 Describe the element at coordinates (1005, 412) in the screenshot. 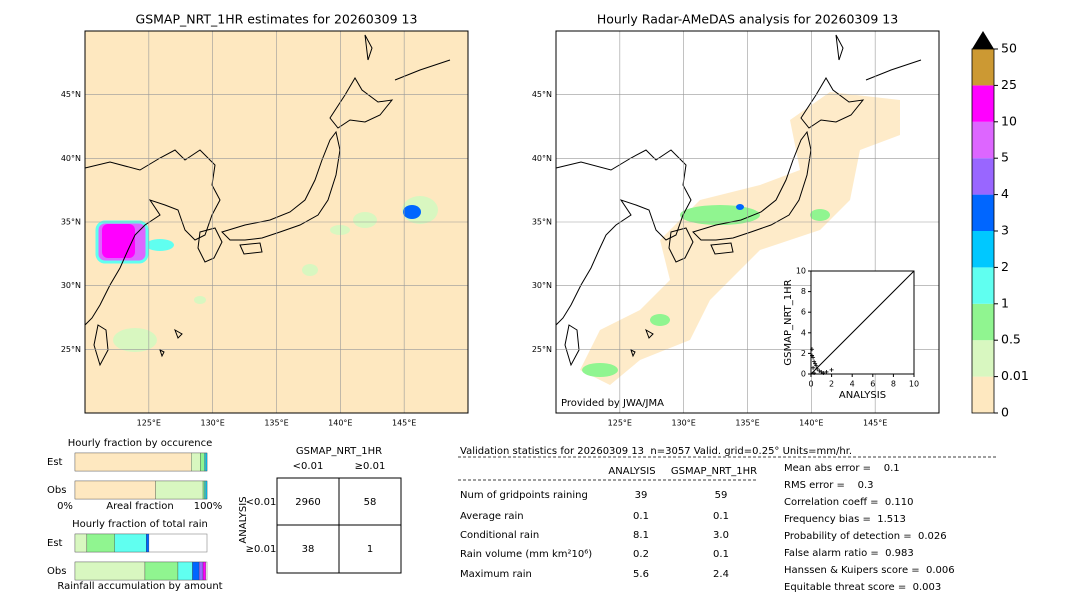

I see `colorbar-label: 0` at that location.